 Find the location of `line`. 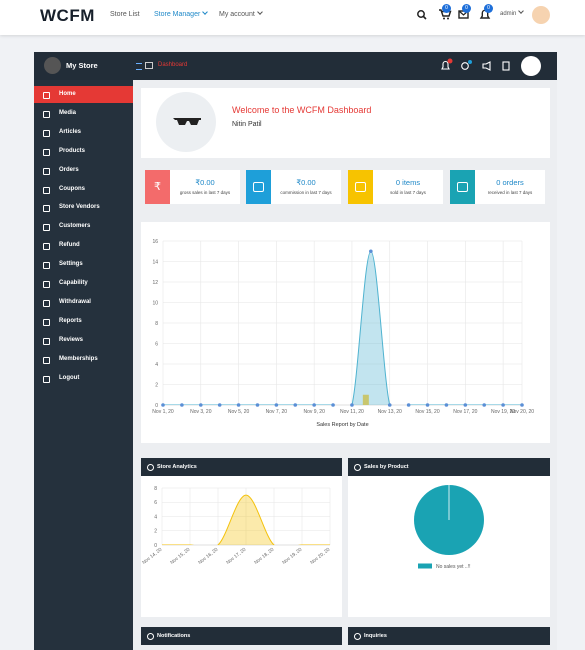

line is located at coordinates (246, 519).